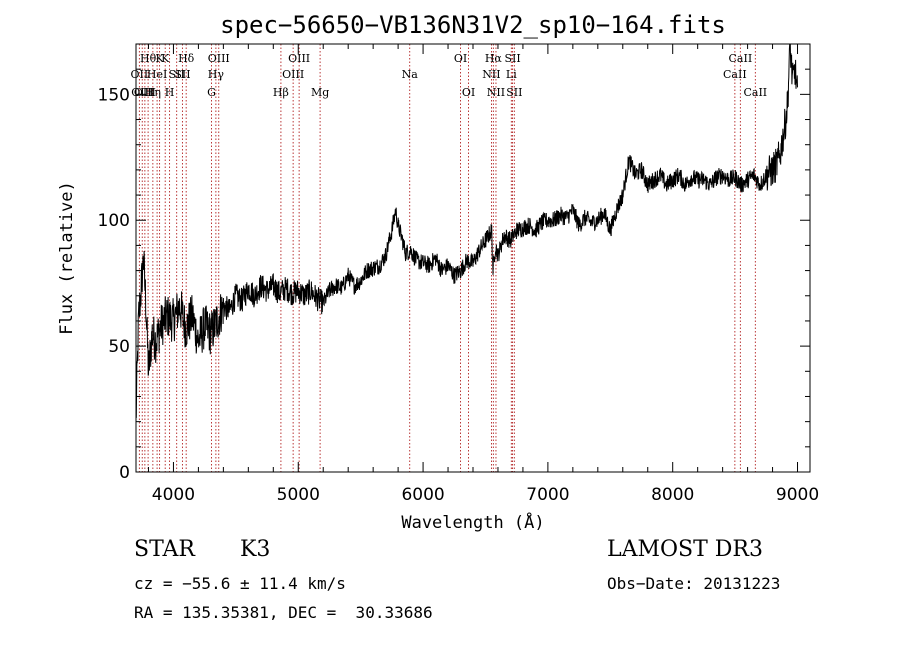 This screenshot has width=900, height=649. Describe the element at coordinates (119, 347) in the screenshot. I see `y-tick-label: 50` at that location.